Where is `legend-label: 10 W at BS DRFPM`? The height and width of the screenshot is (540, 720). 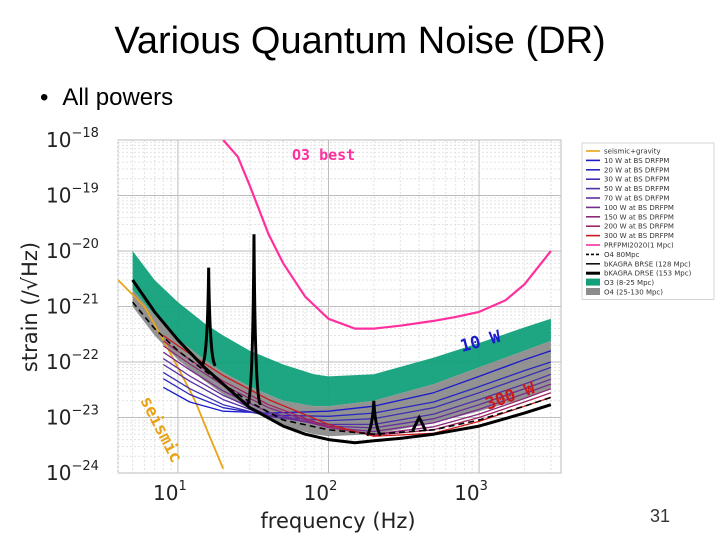 legend-label: 10 W at BS DRFPM is located at coordinates (636, 161).